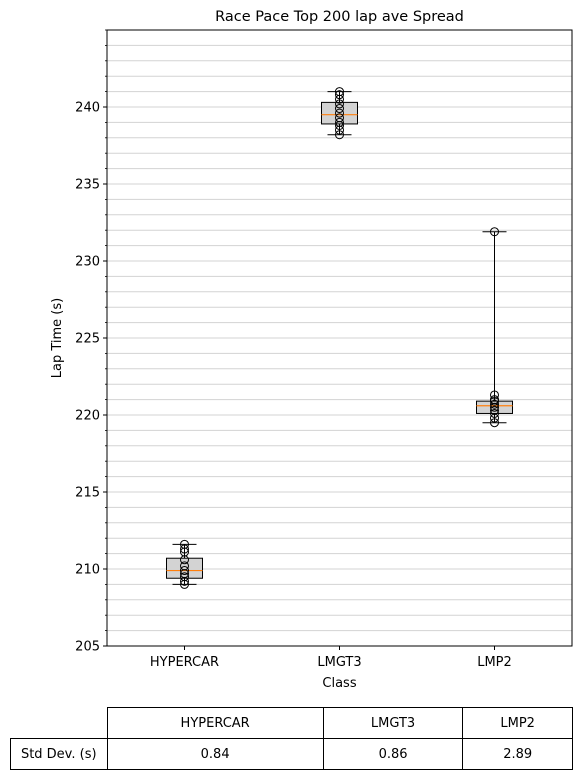 Image resolution: width=581 pixels, height=779 pixels. Describe the element at coordinates (184, 662) in the screenshot. I see `x-tick-label: HYPERCAR` at that location.